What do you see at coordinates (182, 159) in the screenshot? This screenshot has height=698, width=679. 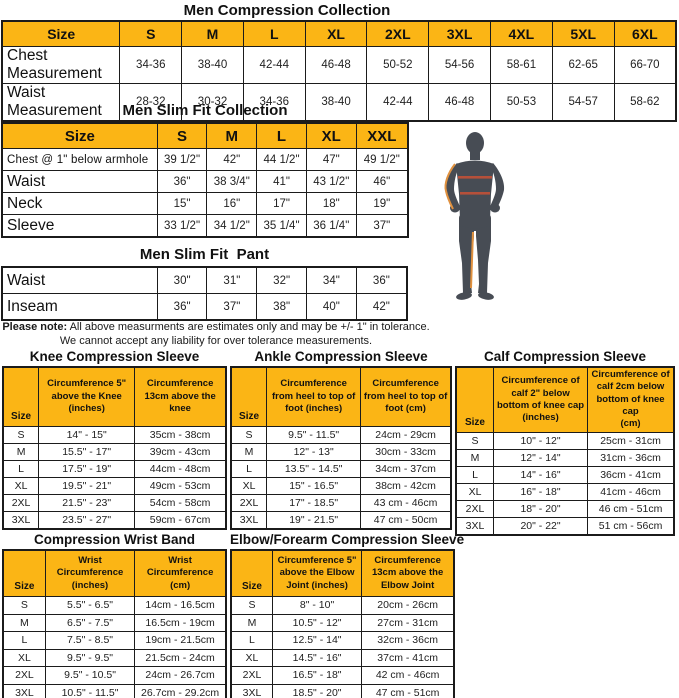 I see `value-cell: 39 1/2"` at bounding box center [182, 159].